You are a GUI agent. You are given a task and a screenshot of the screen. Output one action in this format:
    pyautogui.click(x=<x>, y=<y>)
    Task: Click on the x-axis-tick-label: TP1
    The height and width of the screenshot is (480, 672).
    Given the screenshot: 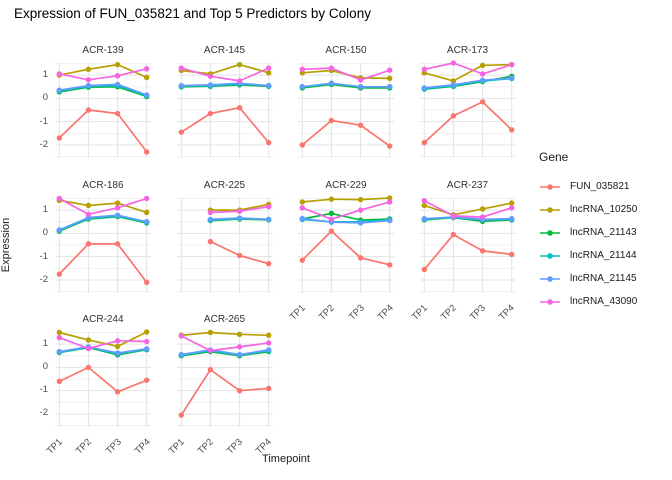 What is the action you would take?
    pyautogui.click(x=55, y=446)
    